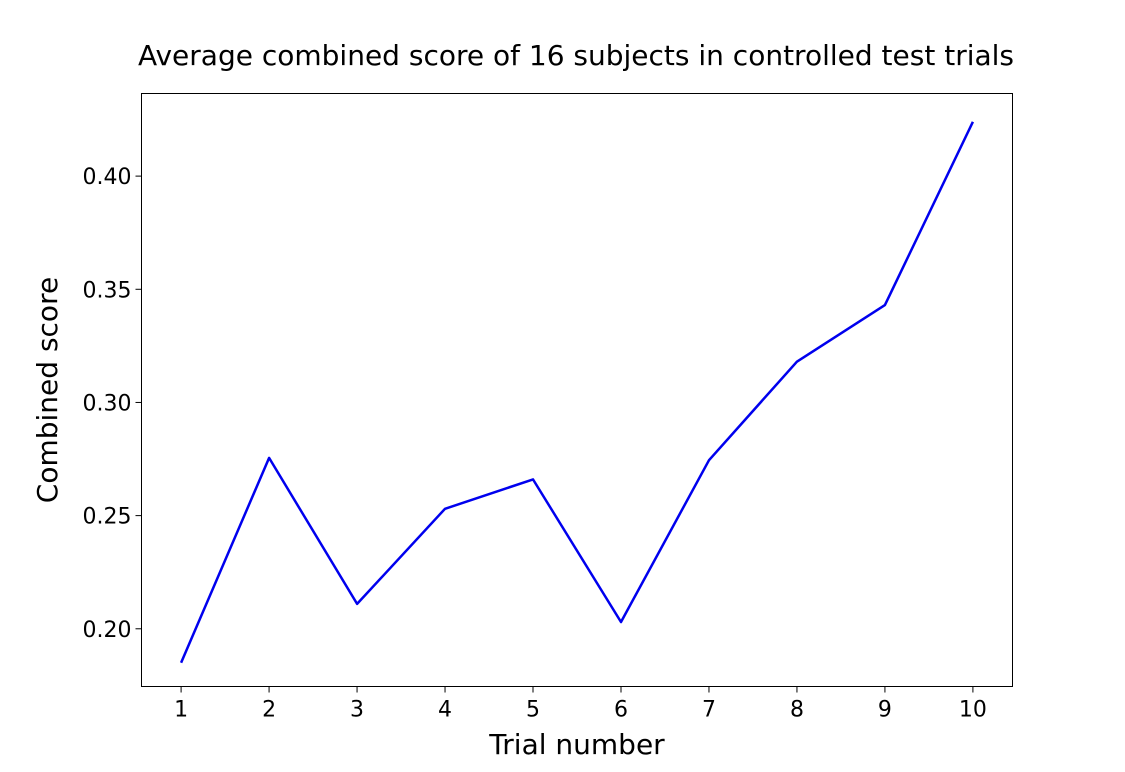 This screenshot has width=1125, height=772. What do you see at coordinates (47, 390) in the screenshot?
I see `y-axis-label: Combined score` at bounding box center [47, 390].